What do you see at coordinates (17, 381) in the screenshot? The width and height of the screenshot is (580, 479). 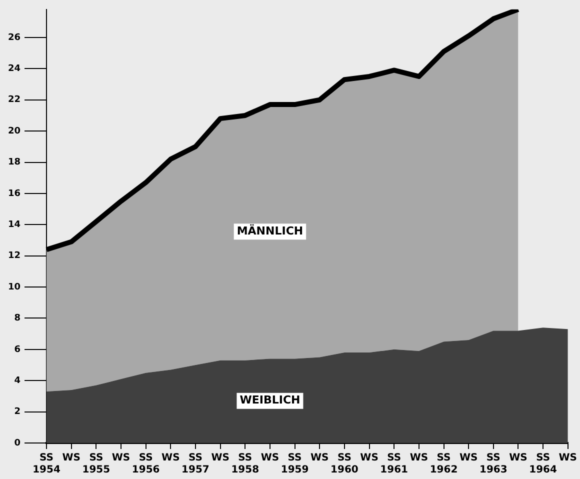 I see `y-tick-label: 4` at bounding box center [17, 381].